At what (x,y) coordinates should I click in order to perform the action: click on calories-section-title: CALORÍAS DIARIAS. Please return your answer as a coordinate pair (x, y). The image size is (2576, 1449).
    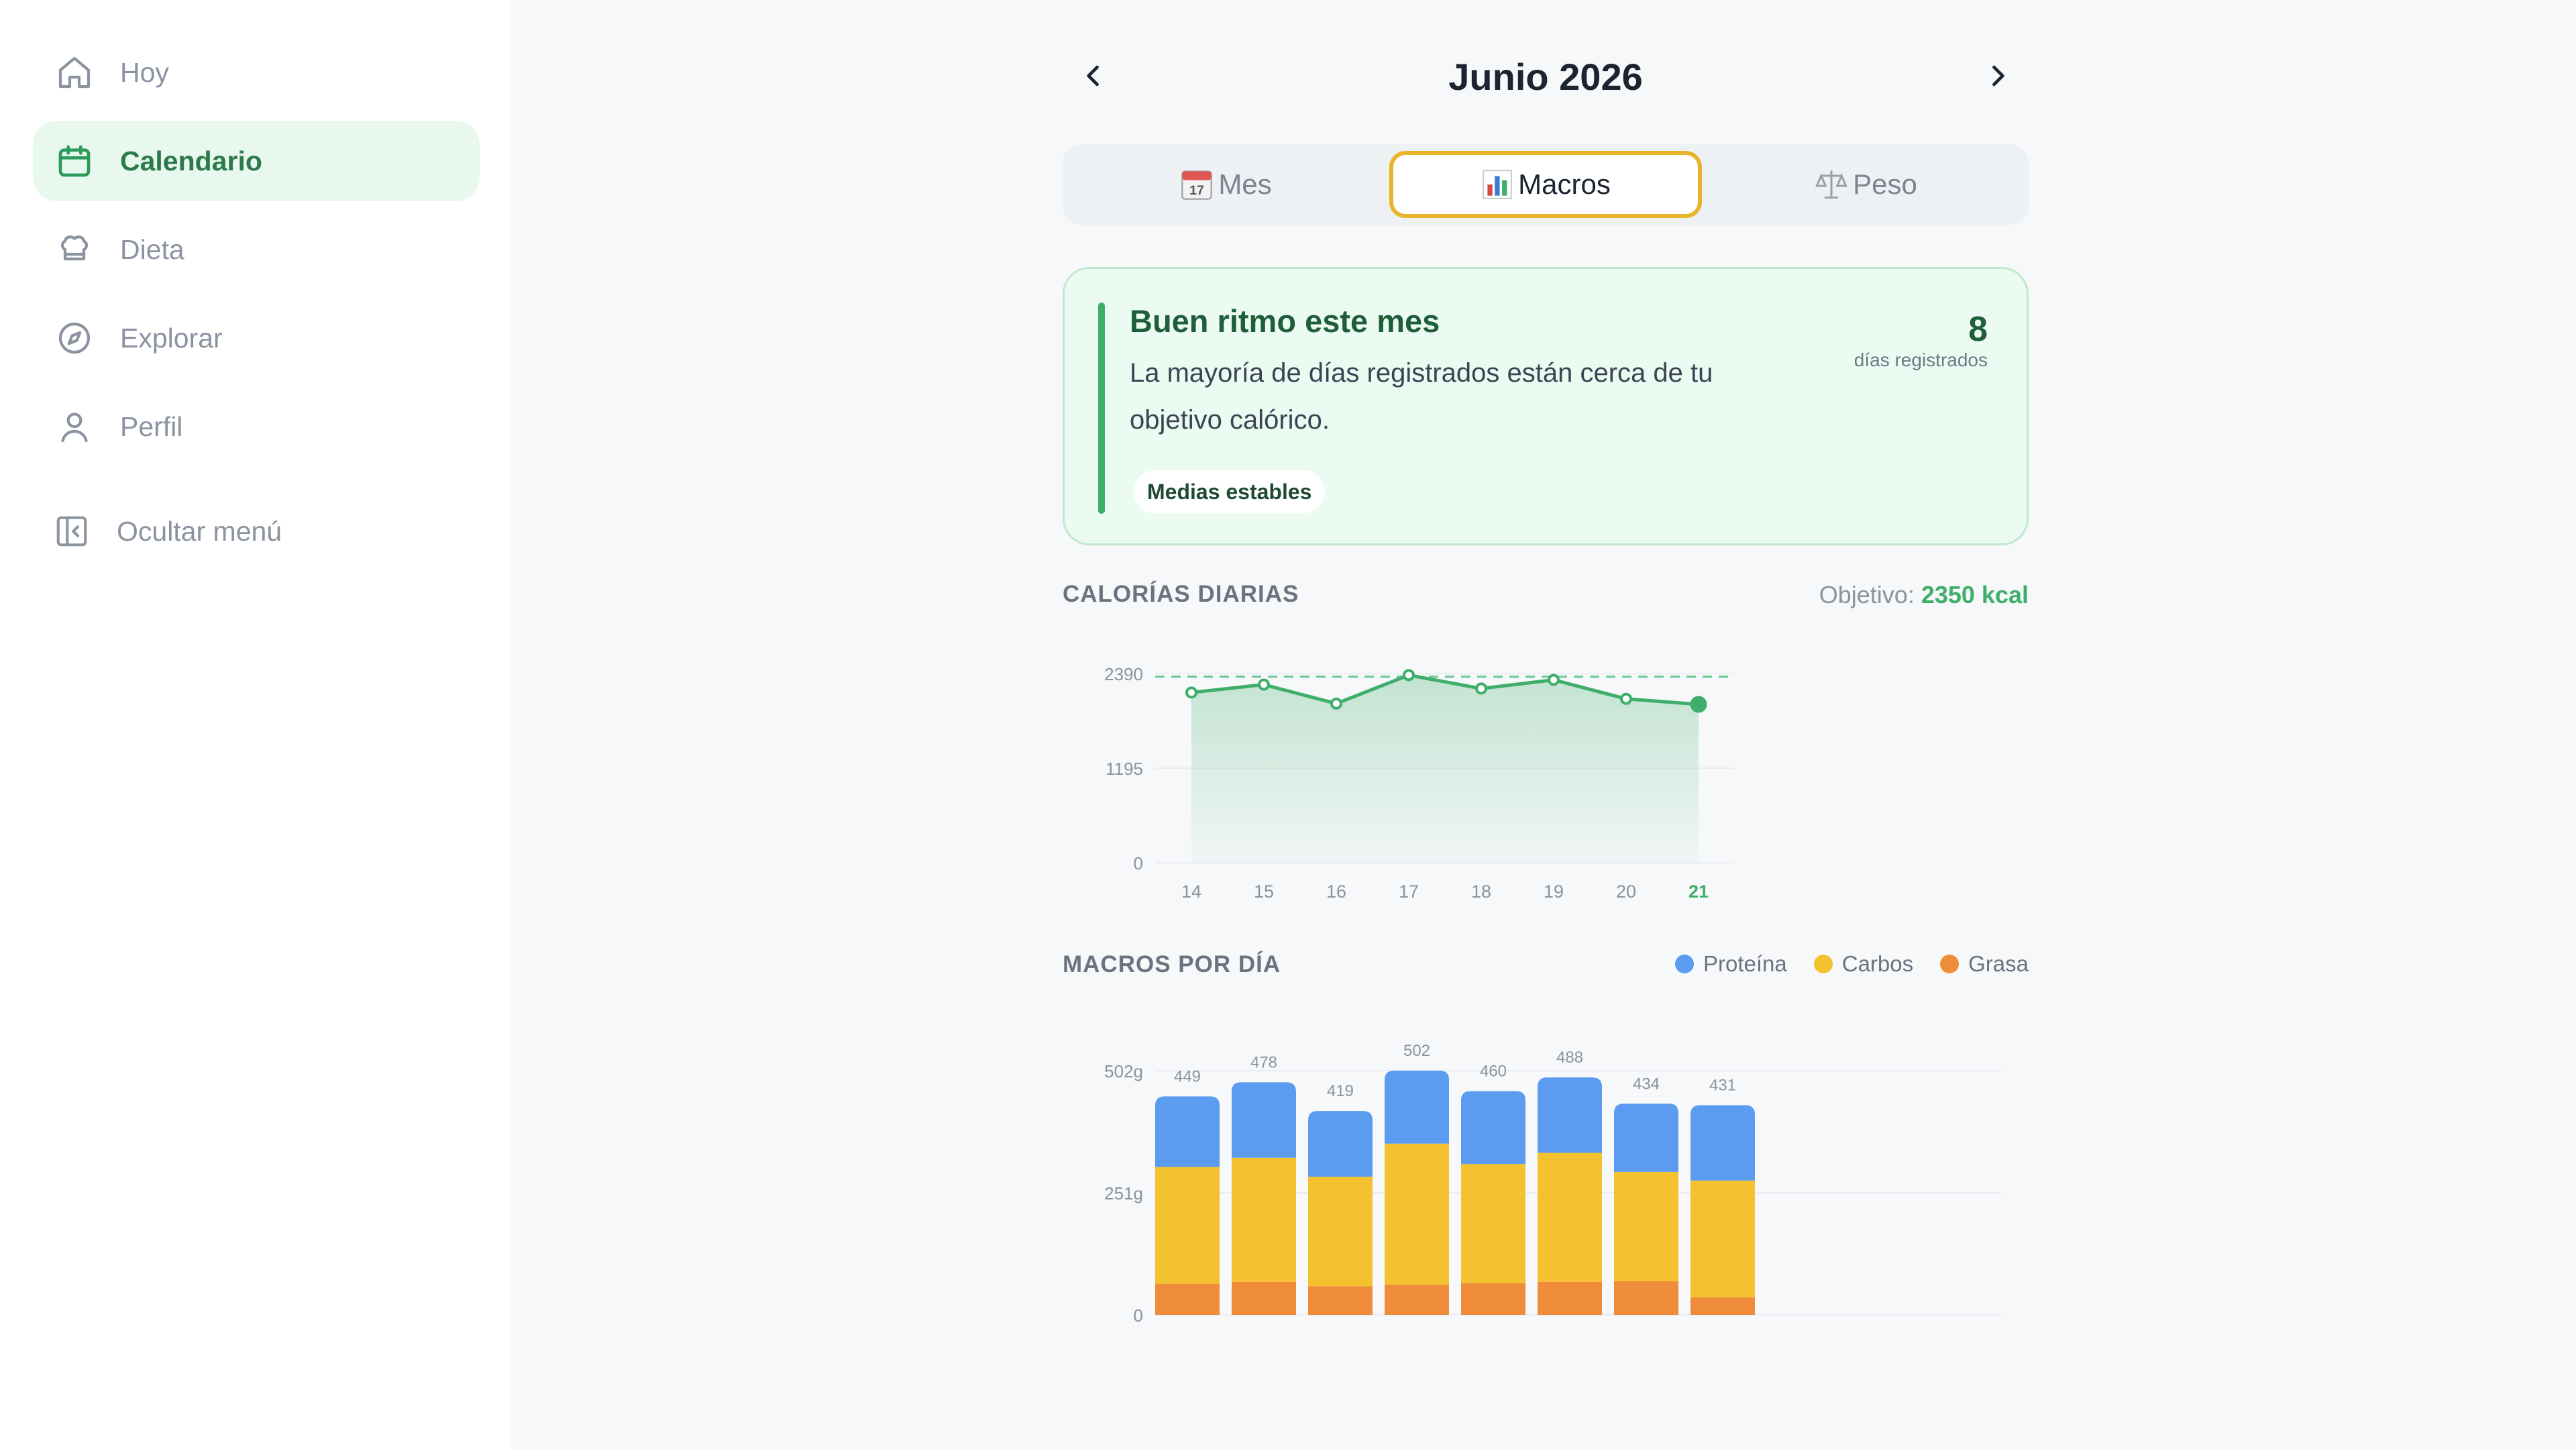
    Looking at the image, I should click on (1181, 594).